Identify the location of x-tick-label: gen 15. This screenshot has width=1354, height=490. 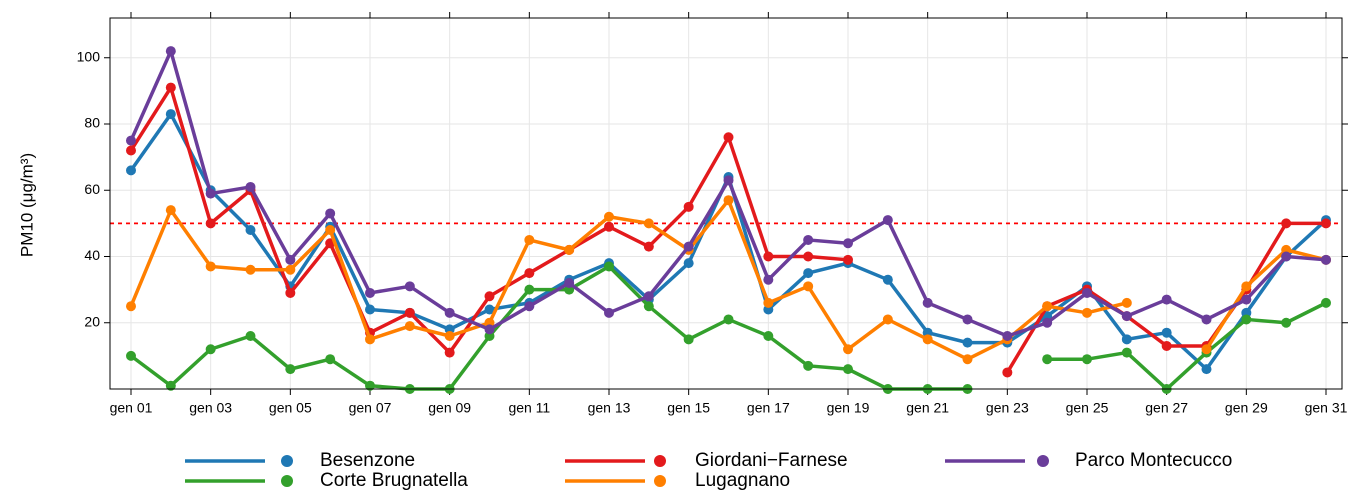
(688, 408).